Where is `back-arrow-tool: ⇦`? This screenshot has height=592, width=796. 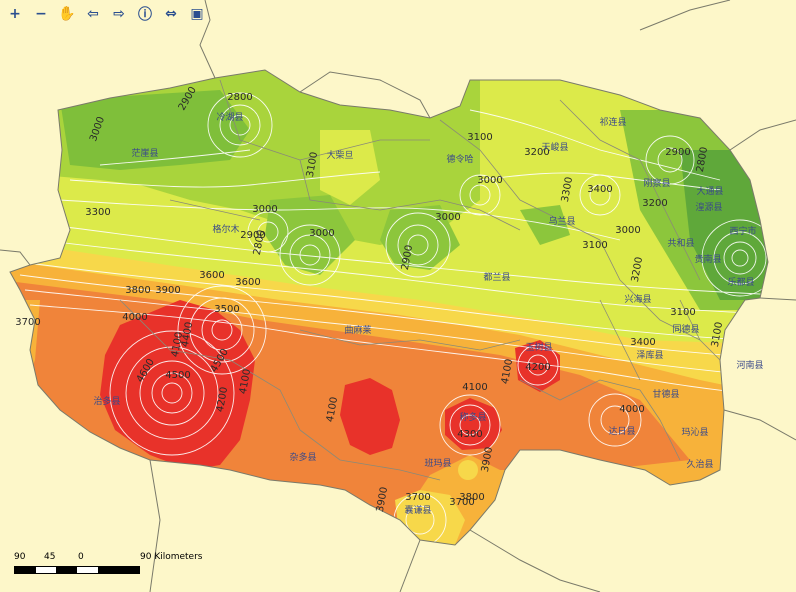 back-arrow-tool: ⇦ is located at coordinates (93, 14).